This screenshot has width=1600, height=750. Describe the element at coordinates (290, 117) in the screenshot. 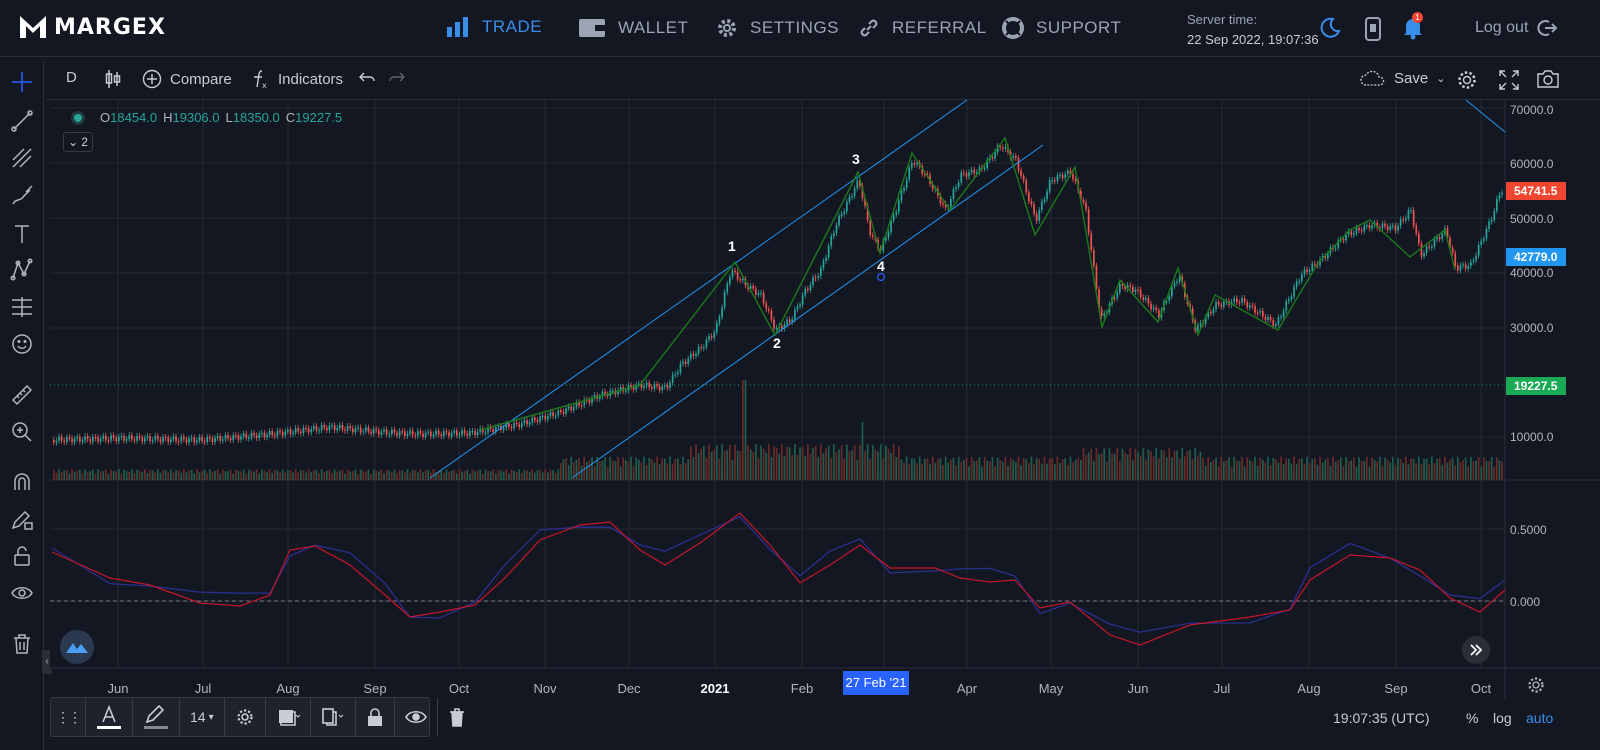

I see `close-key: C` at that location.